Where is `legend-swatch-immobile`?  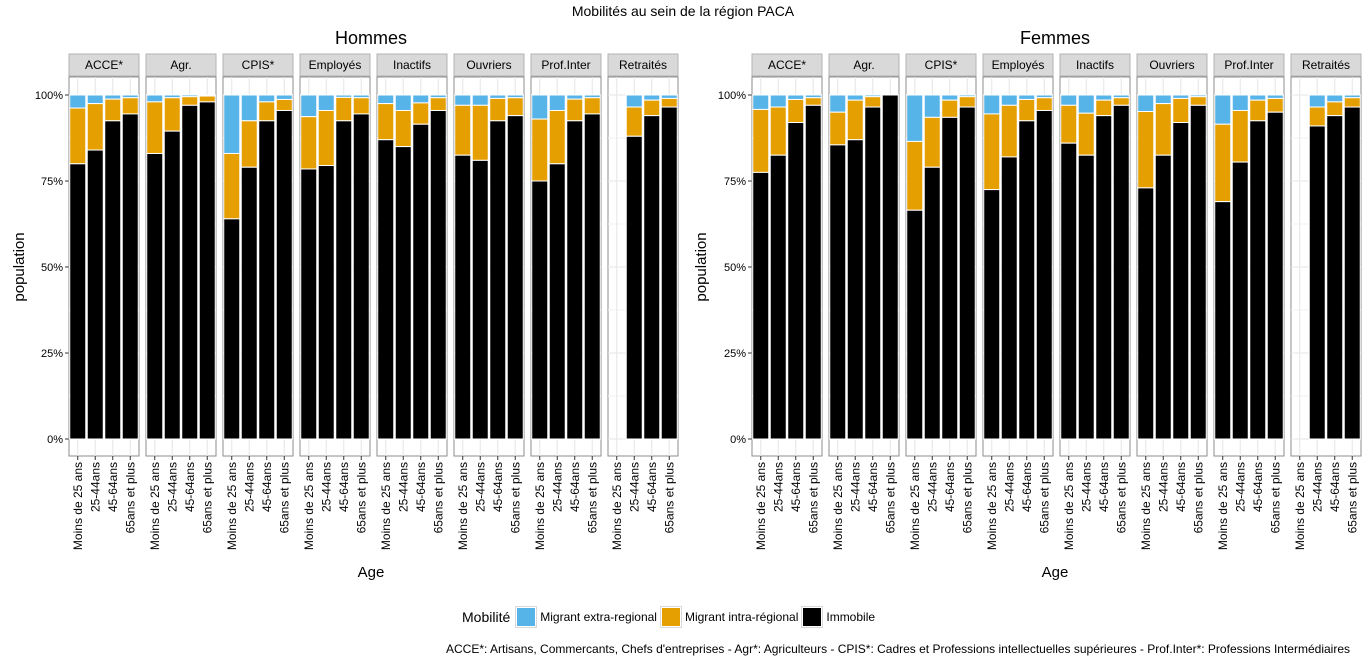 legend-swatch-immobile is located at coordinates (812, 617).